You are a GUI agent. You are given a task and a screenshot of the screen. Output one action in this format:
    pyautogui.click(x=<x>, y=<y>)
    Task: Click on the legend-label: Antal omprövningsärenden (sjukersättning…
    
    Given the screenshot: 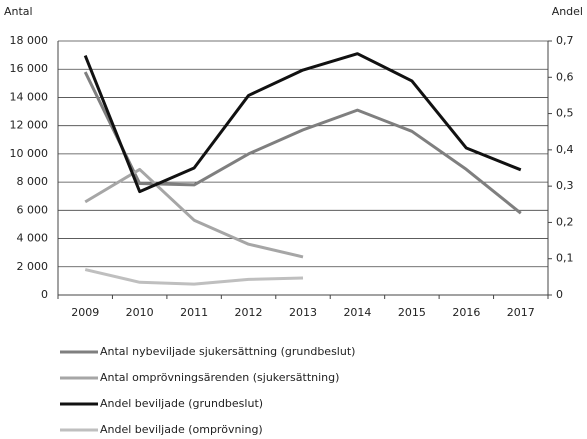 What is the action you would take?
    pyautogui.click(x=219, y=377)
    